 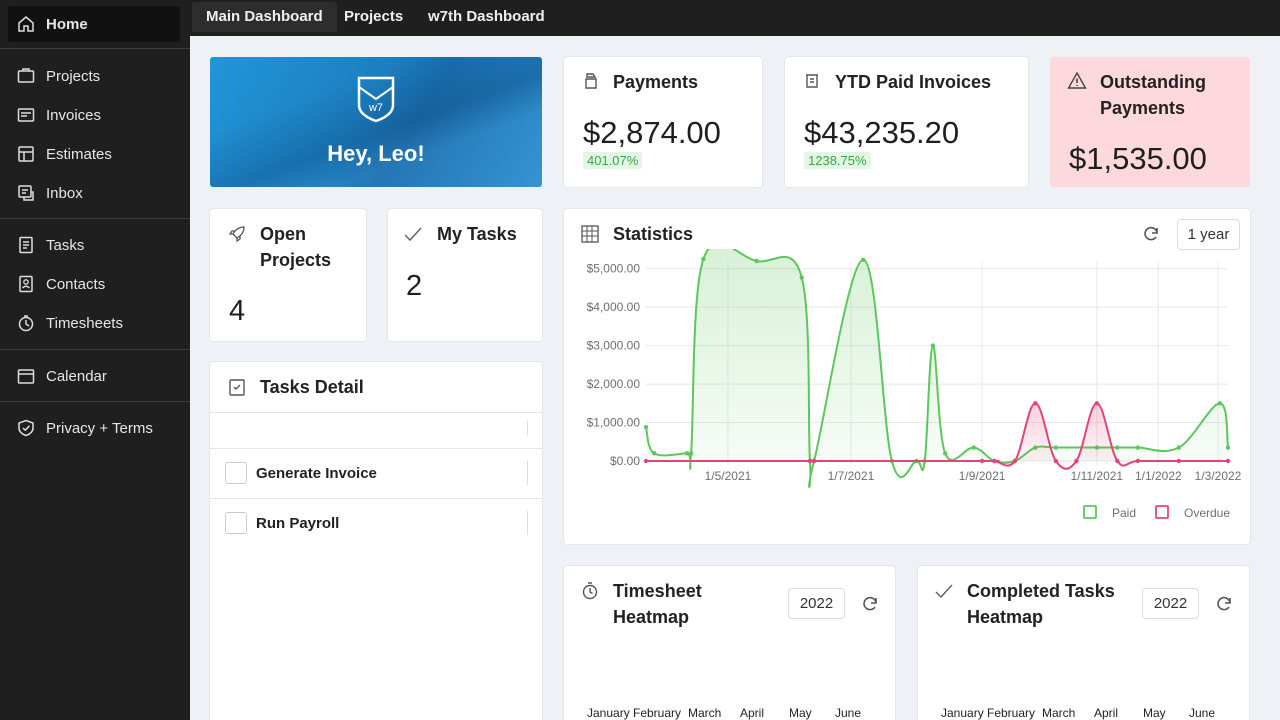 I want to click on ytd-title: YTD Paid Invoices, so click(x=913, y=82).